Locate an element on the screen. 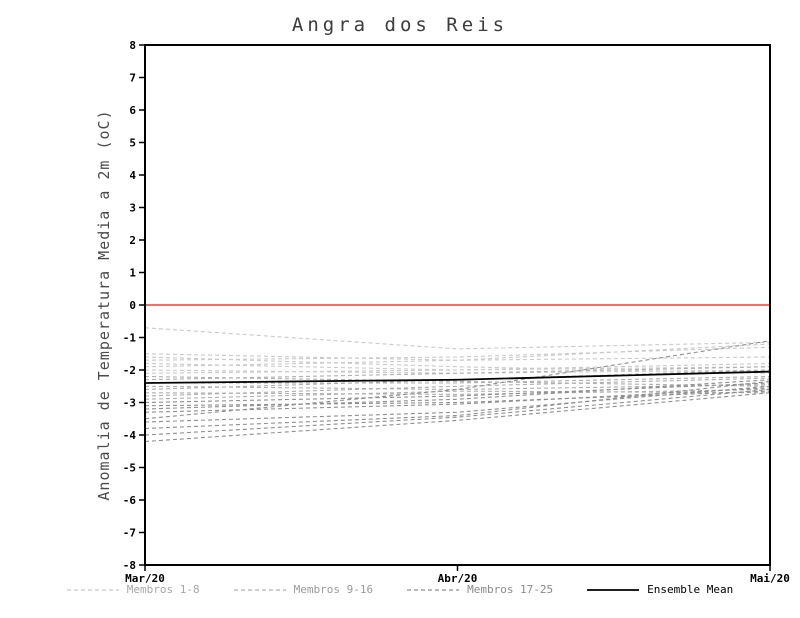 The image size is (800, 618). y-tick-label: 1 is located at coordinates (132, 273).